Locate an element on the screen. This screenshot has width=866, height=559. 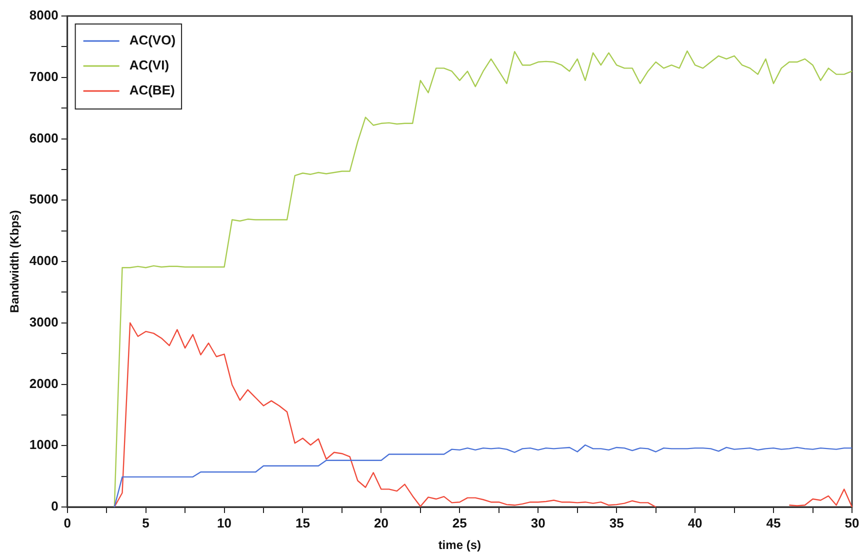
x-tick-label: 0 is located at coordinates (67, 522).